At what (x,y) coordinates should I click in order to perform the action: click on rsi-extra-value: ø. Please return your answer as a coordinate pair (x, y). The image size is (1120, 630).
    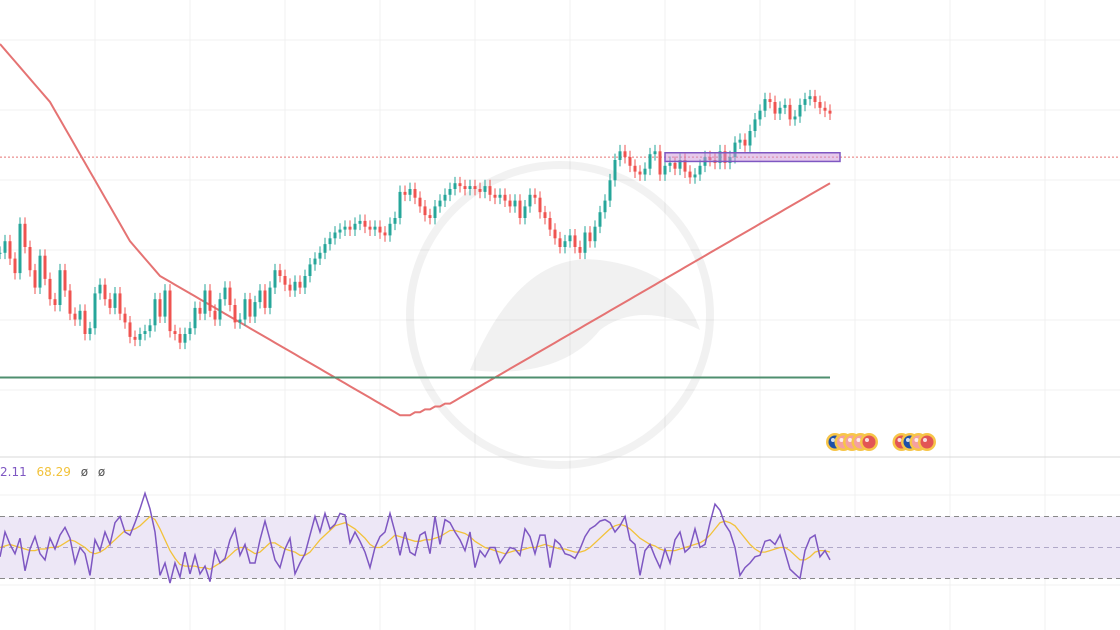
    Looking at the image, I should click on (101, 472).